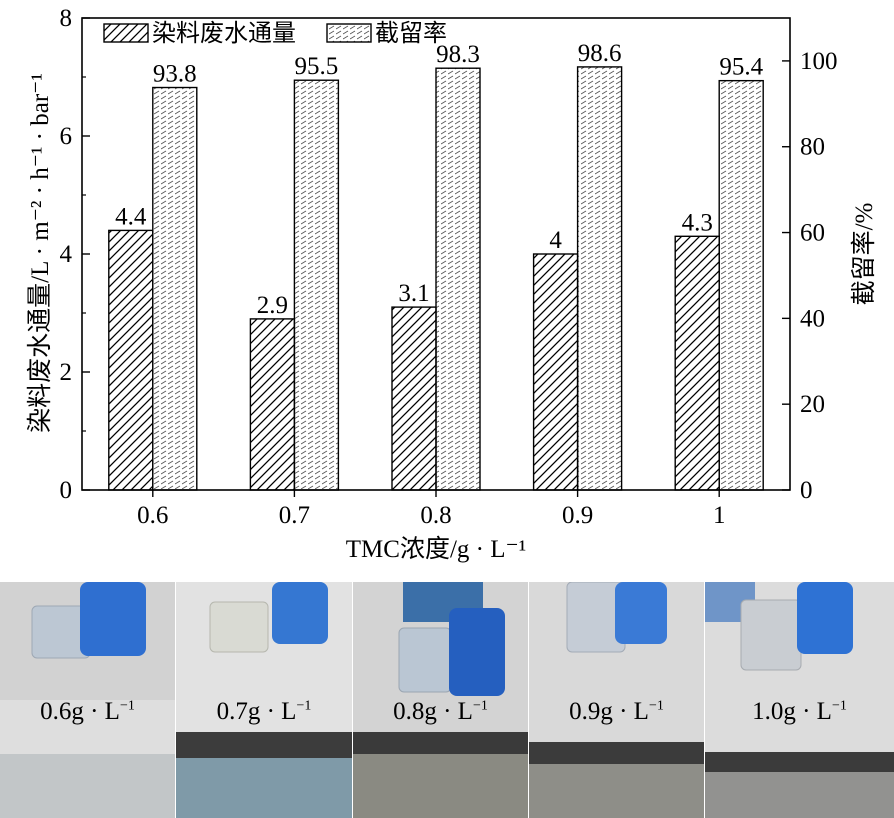 The height and width of the screenshot is (818, 894). What do you see at coordinates (264, 711) in the screenshot?
I see `photo-label: 0.7g · L−1` at bounding box center [264, 711].